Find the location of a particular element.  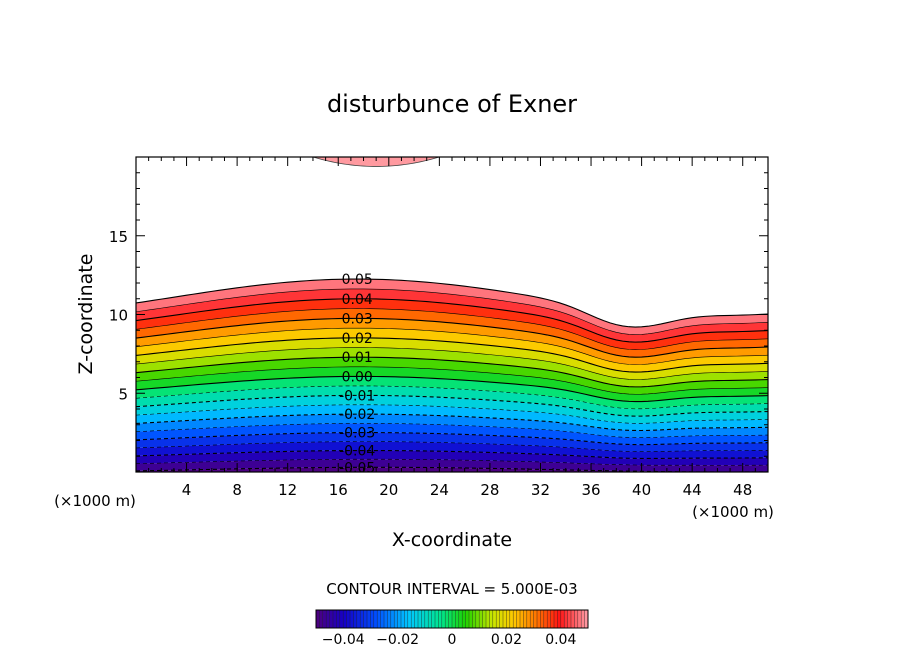

y-tick-label: 5 is located at coordinates (123, 394).